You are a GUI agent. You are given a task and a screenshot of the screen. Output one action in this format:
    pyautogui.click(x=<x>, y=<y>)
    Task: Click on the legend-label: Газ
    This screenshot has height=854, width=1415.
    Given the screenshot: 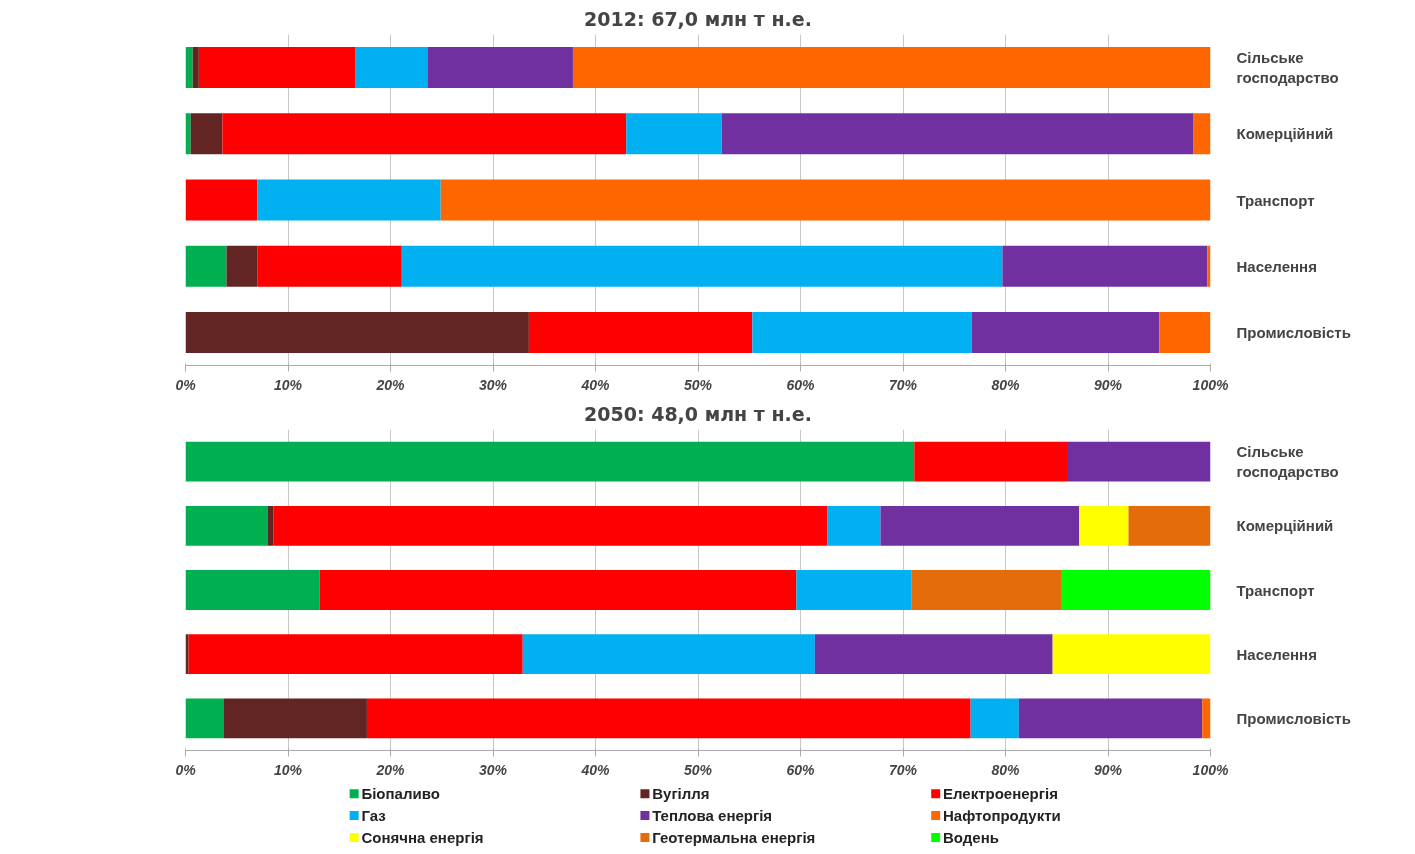 What is the action you would take?
    pyautogui.click(x=373, y=815)
    